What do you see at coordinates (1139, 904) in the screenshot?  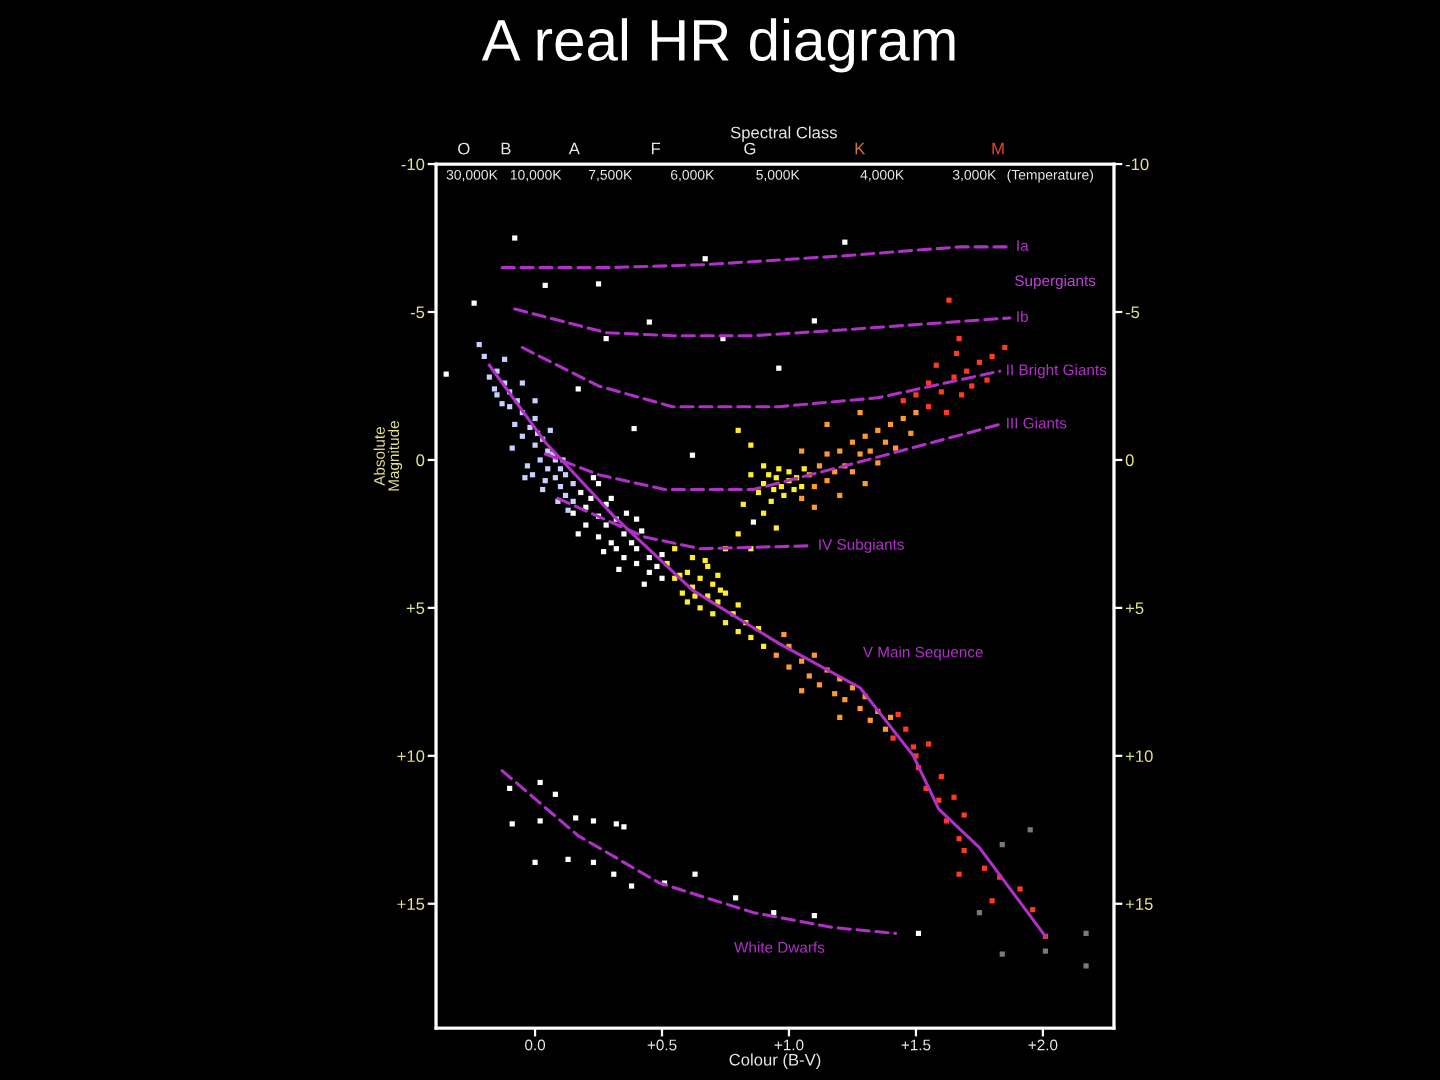 I see `y2-tick-label: +15` at bounding box center [1139, 904].